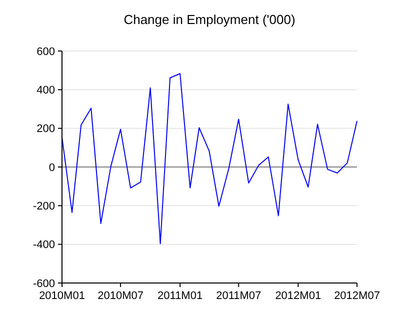 The image size is (400, 321). I want to click on x-tick-label: 2010M07, so click(121, 296).